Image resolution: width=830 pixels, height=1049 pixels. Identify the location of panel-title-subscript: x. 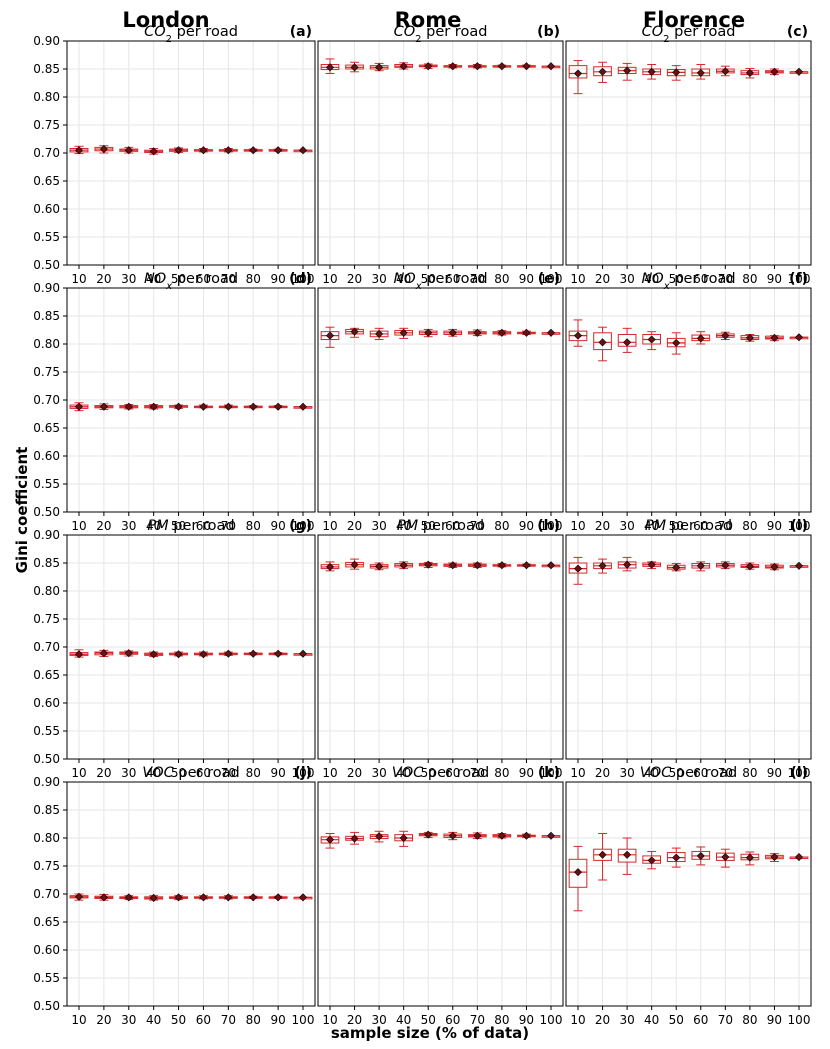
(418, 286).